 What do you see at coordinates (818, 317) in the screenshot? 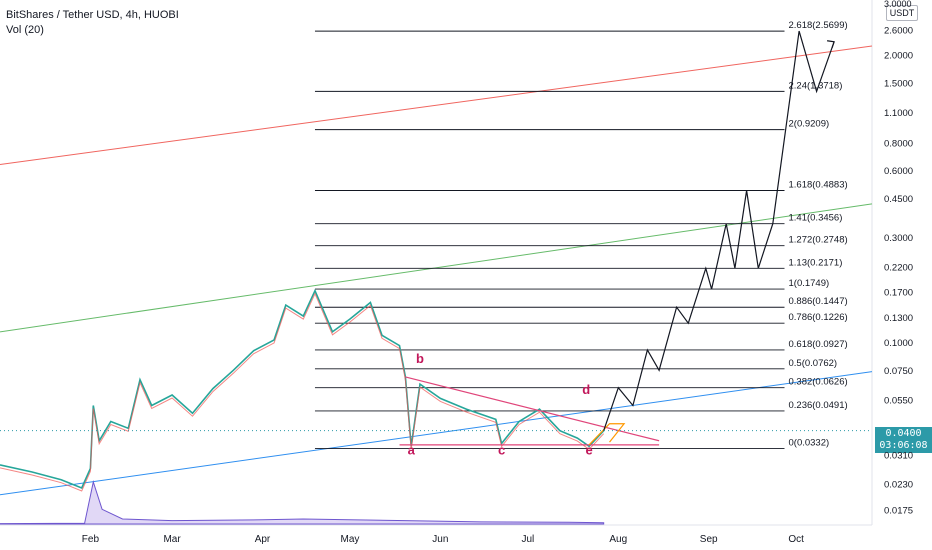
I see `fib-level-label: 0.786(0.1226)` at bounding box center [818, 317].